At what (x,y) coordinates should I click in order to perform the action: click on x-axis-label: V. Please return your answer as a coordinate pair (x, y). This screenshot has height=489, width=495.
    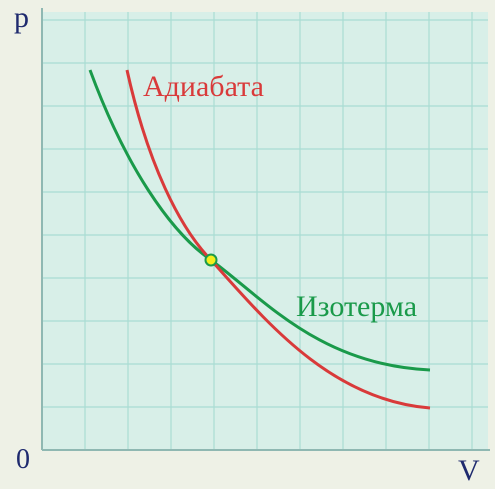
    Looking at the image, I should click on (469, 470).